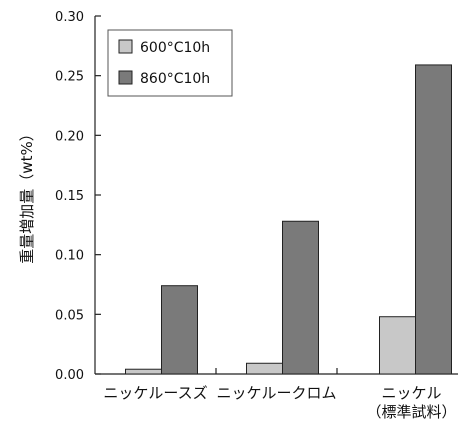  What do you see at coordinates (179, 330) in the screenshot?
I see `bar-860-cat0` at bounding box center [179, 330].